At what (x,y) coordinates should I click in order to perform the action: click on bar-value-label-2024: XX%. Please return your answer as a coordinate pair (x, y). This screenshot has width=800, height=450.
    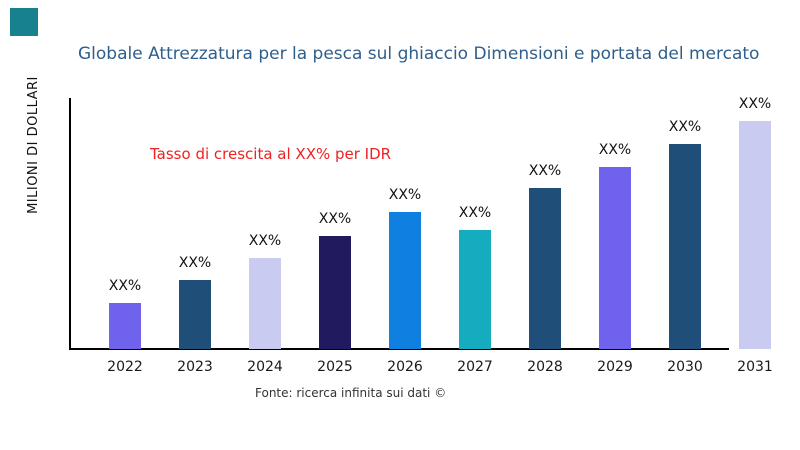
    Looking at the image, I should click on (265, 241).